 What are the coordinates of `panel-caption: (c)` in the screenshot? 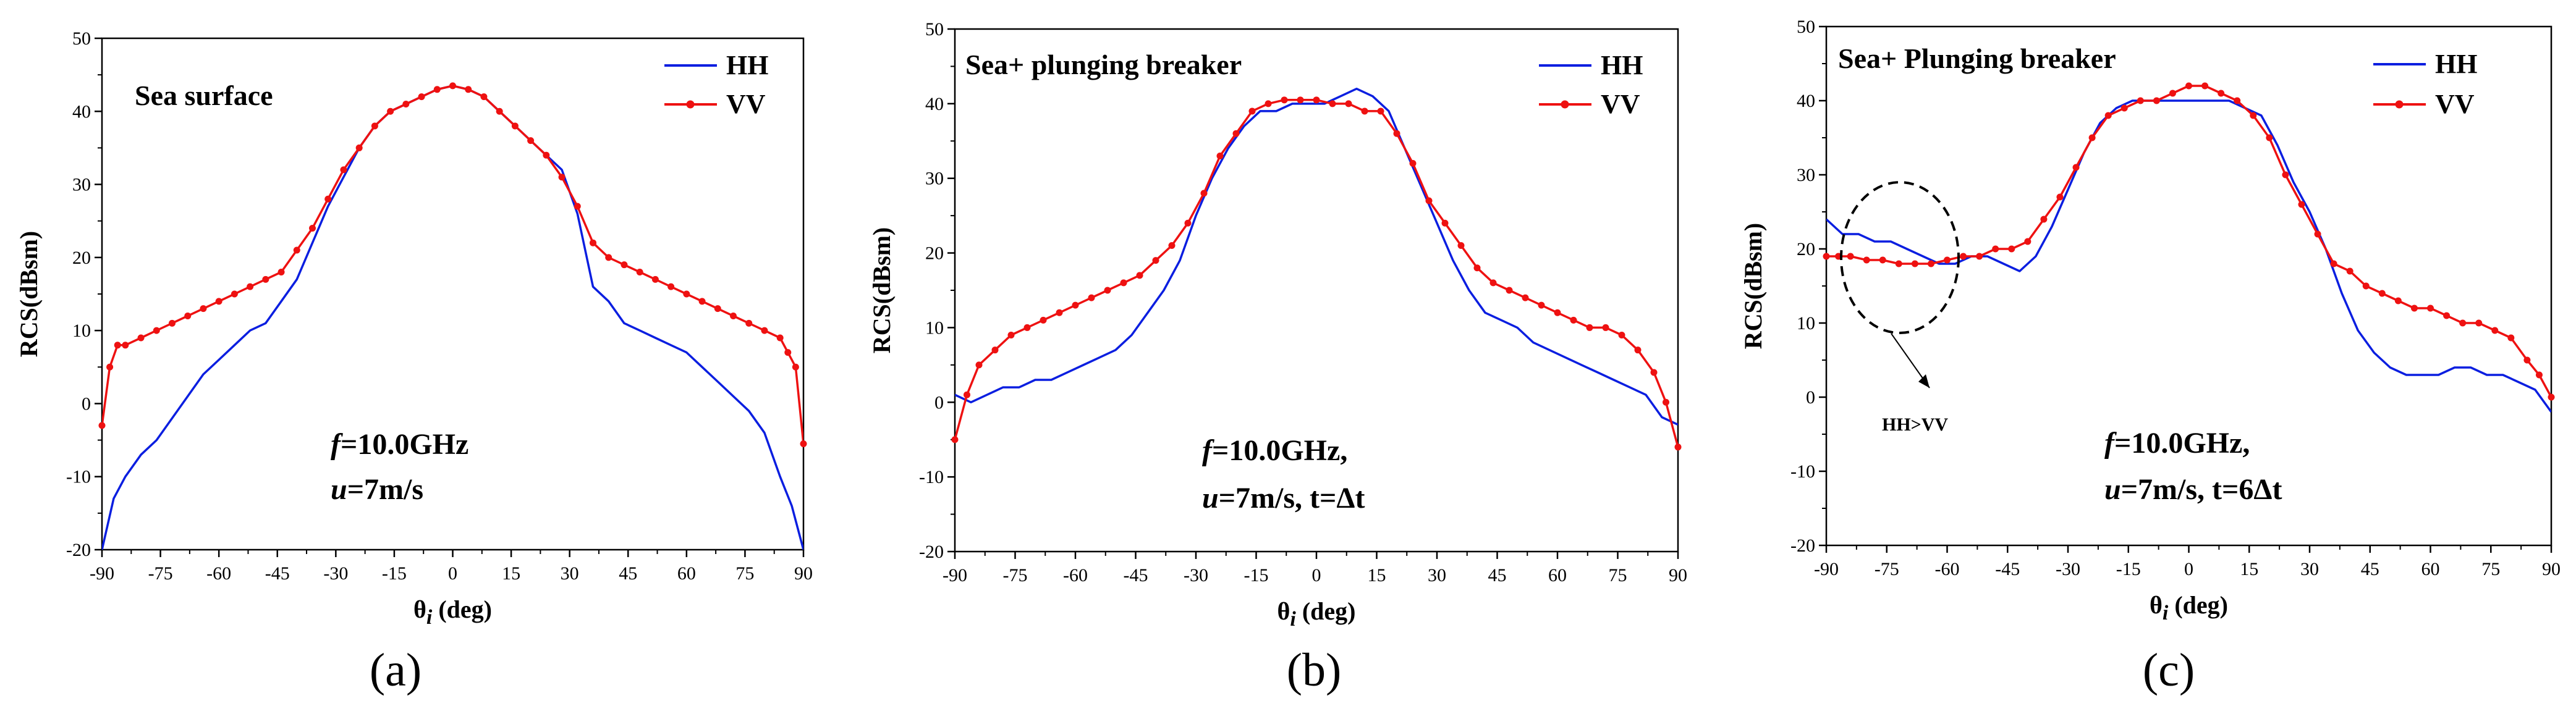 It's located at (2169, 670).